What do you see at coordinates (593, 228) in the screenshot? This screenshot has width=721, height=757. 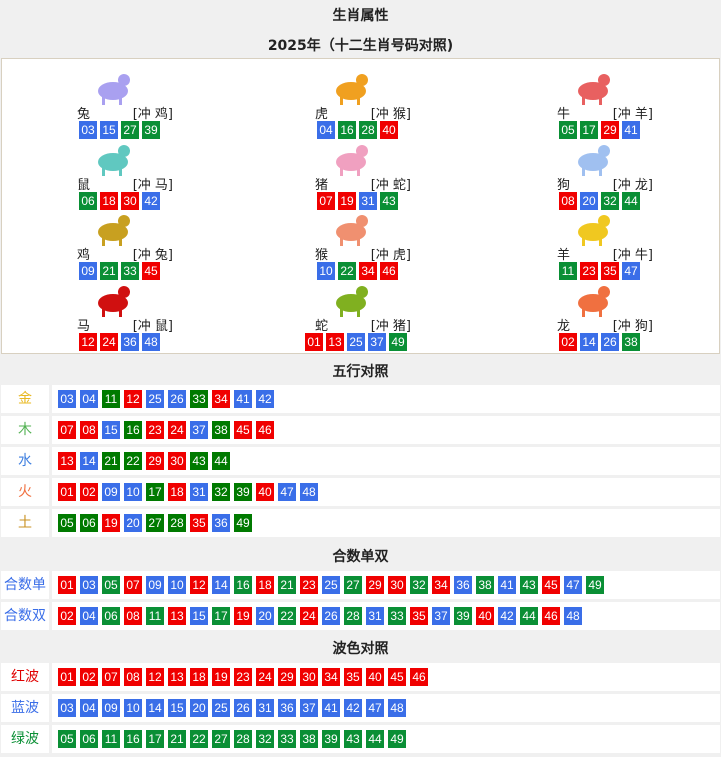 I see `goat-icon` at bounding box center [593, 228].